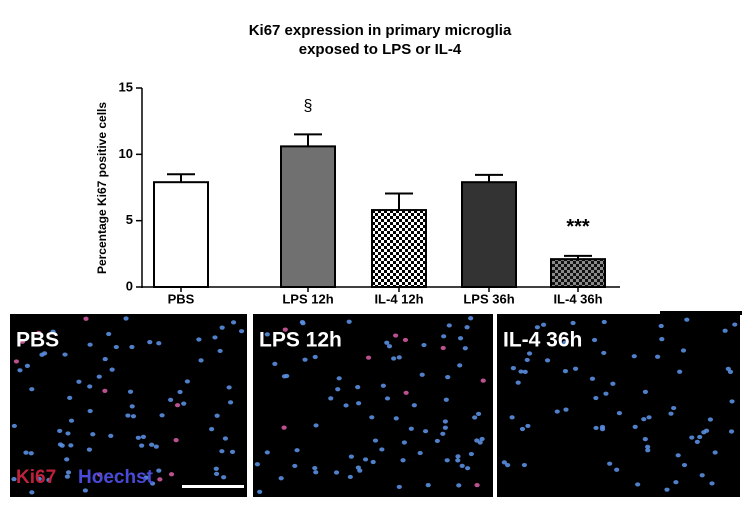  What do you see at coordinates (307, 298) in the screenshot?
I see `x-tick-label: LPS 12h` at bounding box center [307, 298].